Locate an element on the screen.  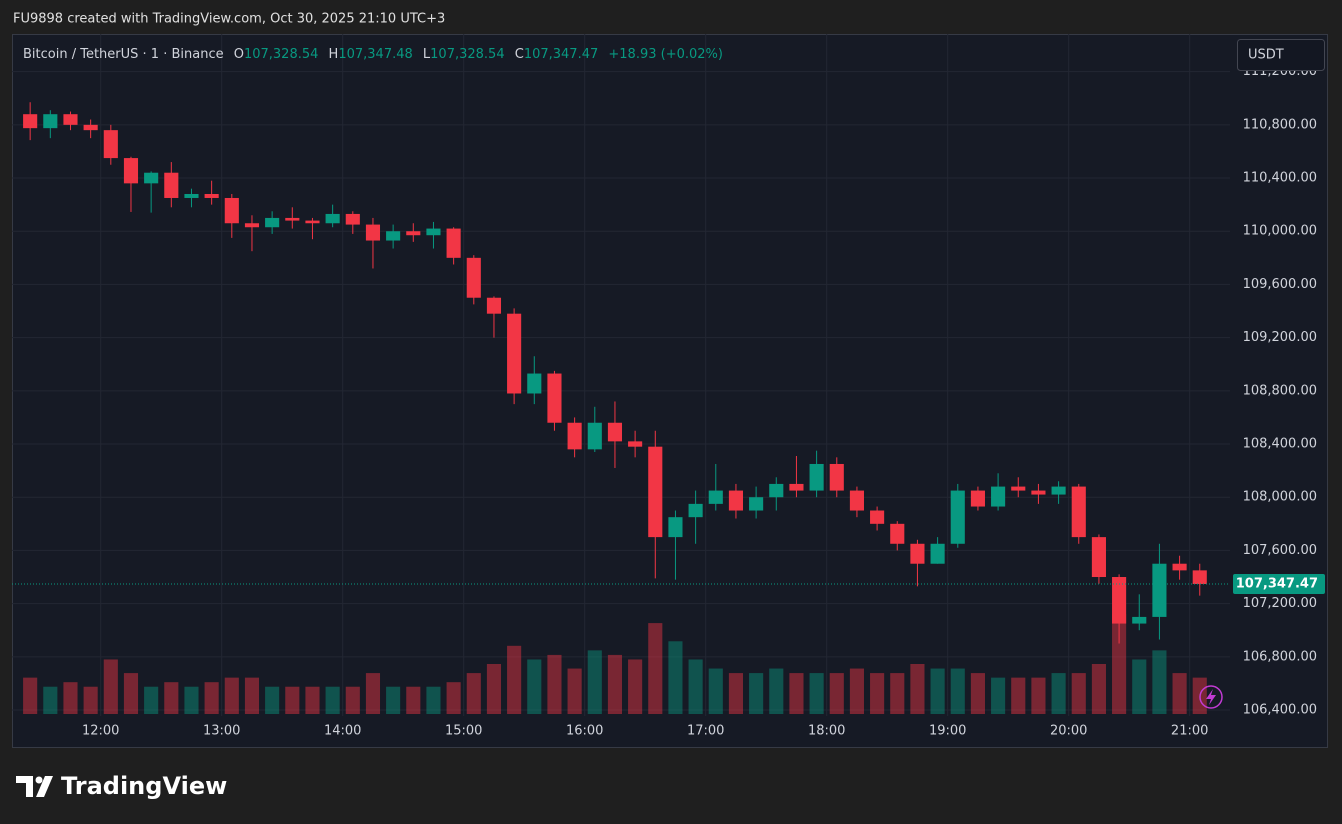
y-tick-label: 107,600.00 is located at coordinates (1280, 550).